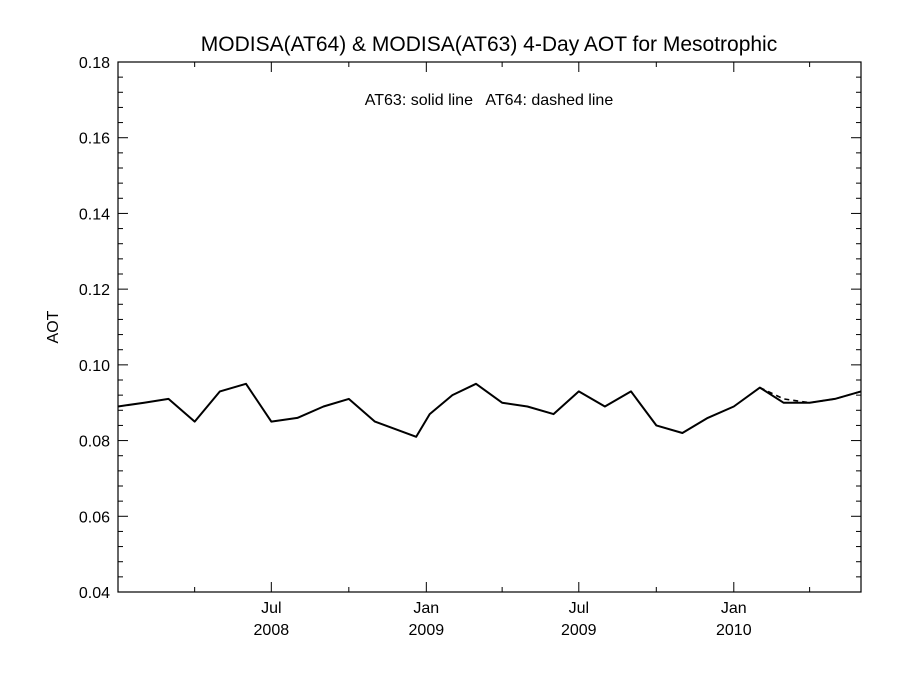 The height and width of the screenshot is (675, 900). I want to click on y-tick-label: 0.18, so click(94, 63).